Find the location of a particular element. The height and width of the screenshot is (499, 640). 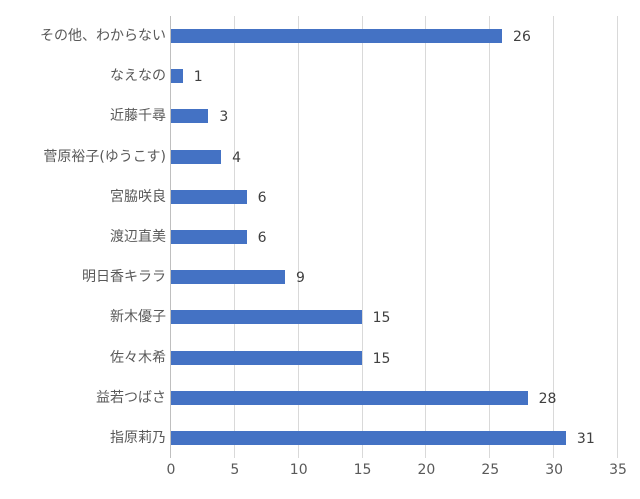

x-tick-label: 35 is located at coordinates (618, 470).